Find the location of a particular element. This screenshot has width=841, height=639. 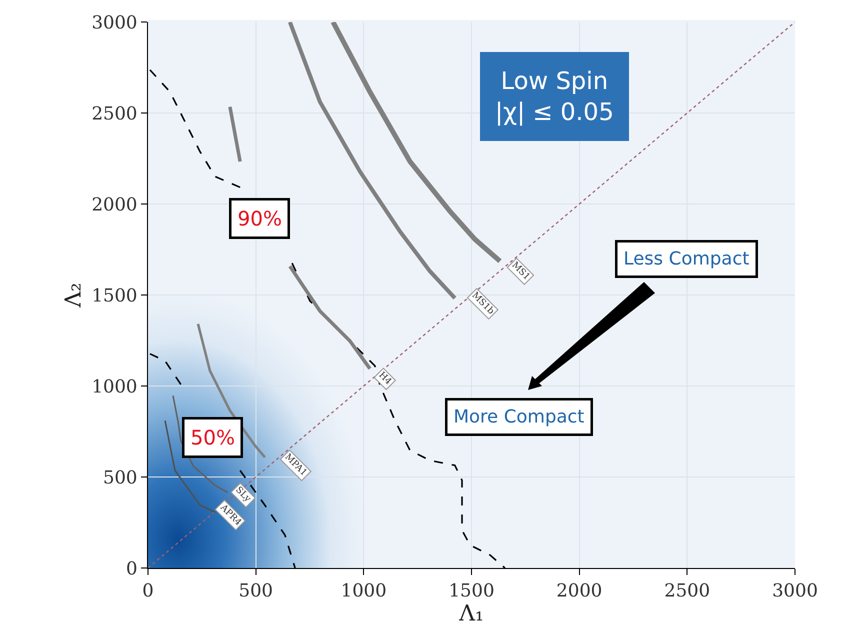

annotation: Low Spin |χ| ≤ 0.05 is located at coordinates (554, 96).